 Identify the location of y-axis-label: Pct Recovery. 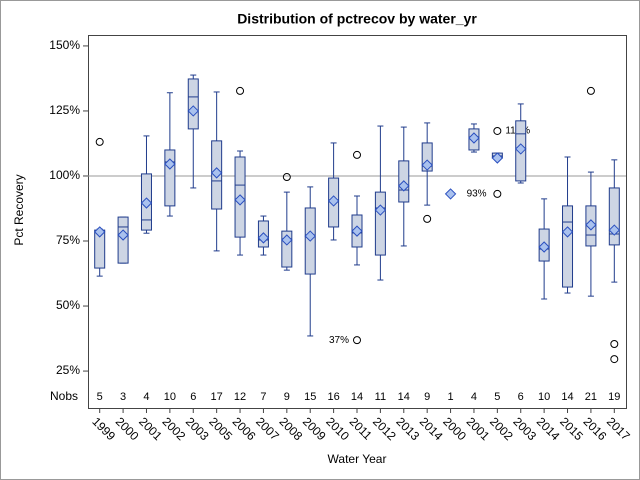
(19, 209).